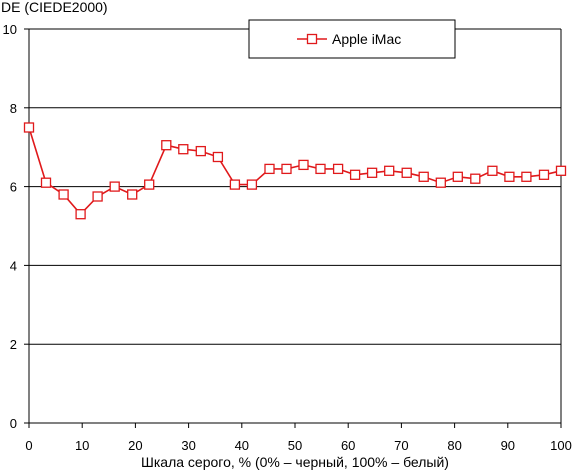 This screenshot has height=472, width=573. I want to click on x-tick-label: 30, so click(188, 445).